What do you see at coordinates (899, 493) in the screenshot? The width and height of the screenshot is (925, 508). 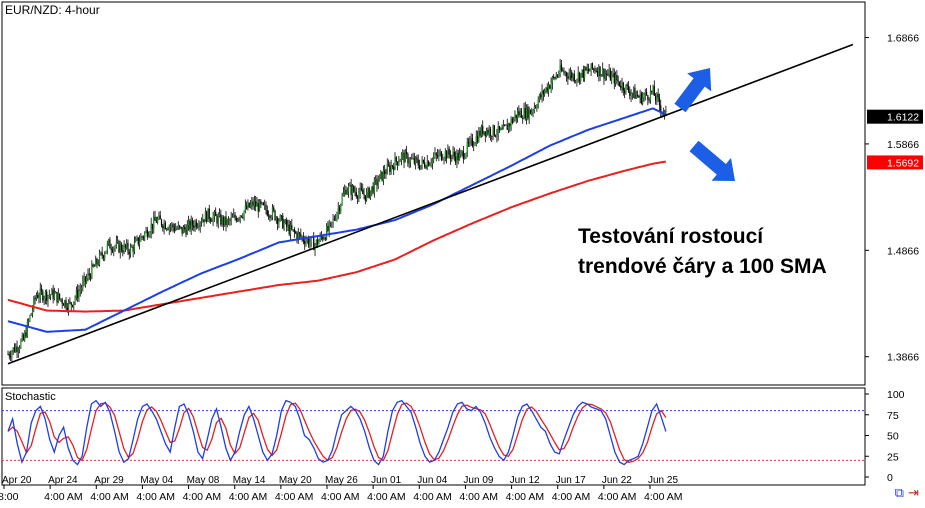 I see `link-icon: ⧉` at bounding box center [899, 493].